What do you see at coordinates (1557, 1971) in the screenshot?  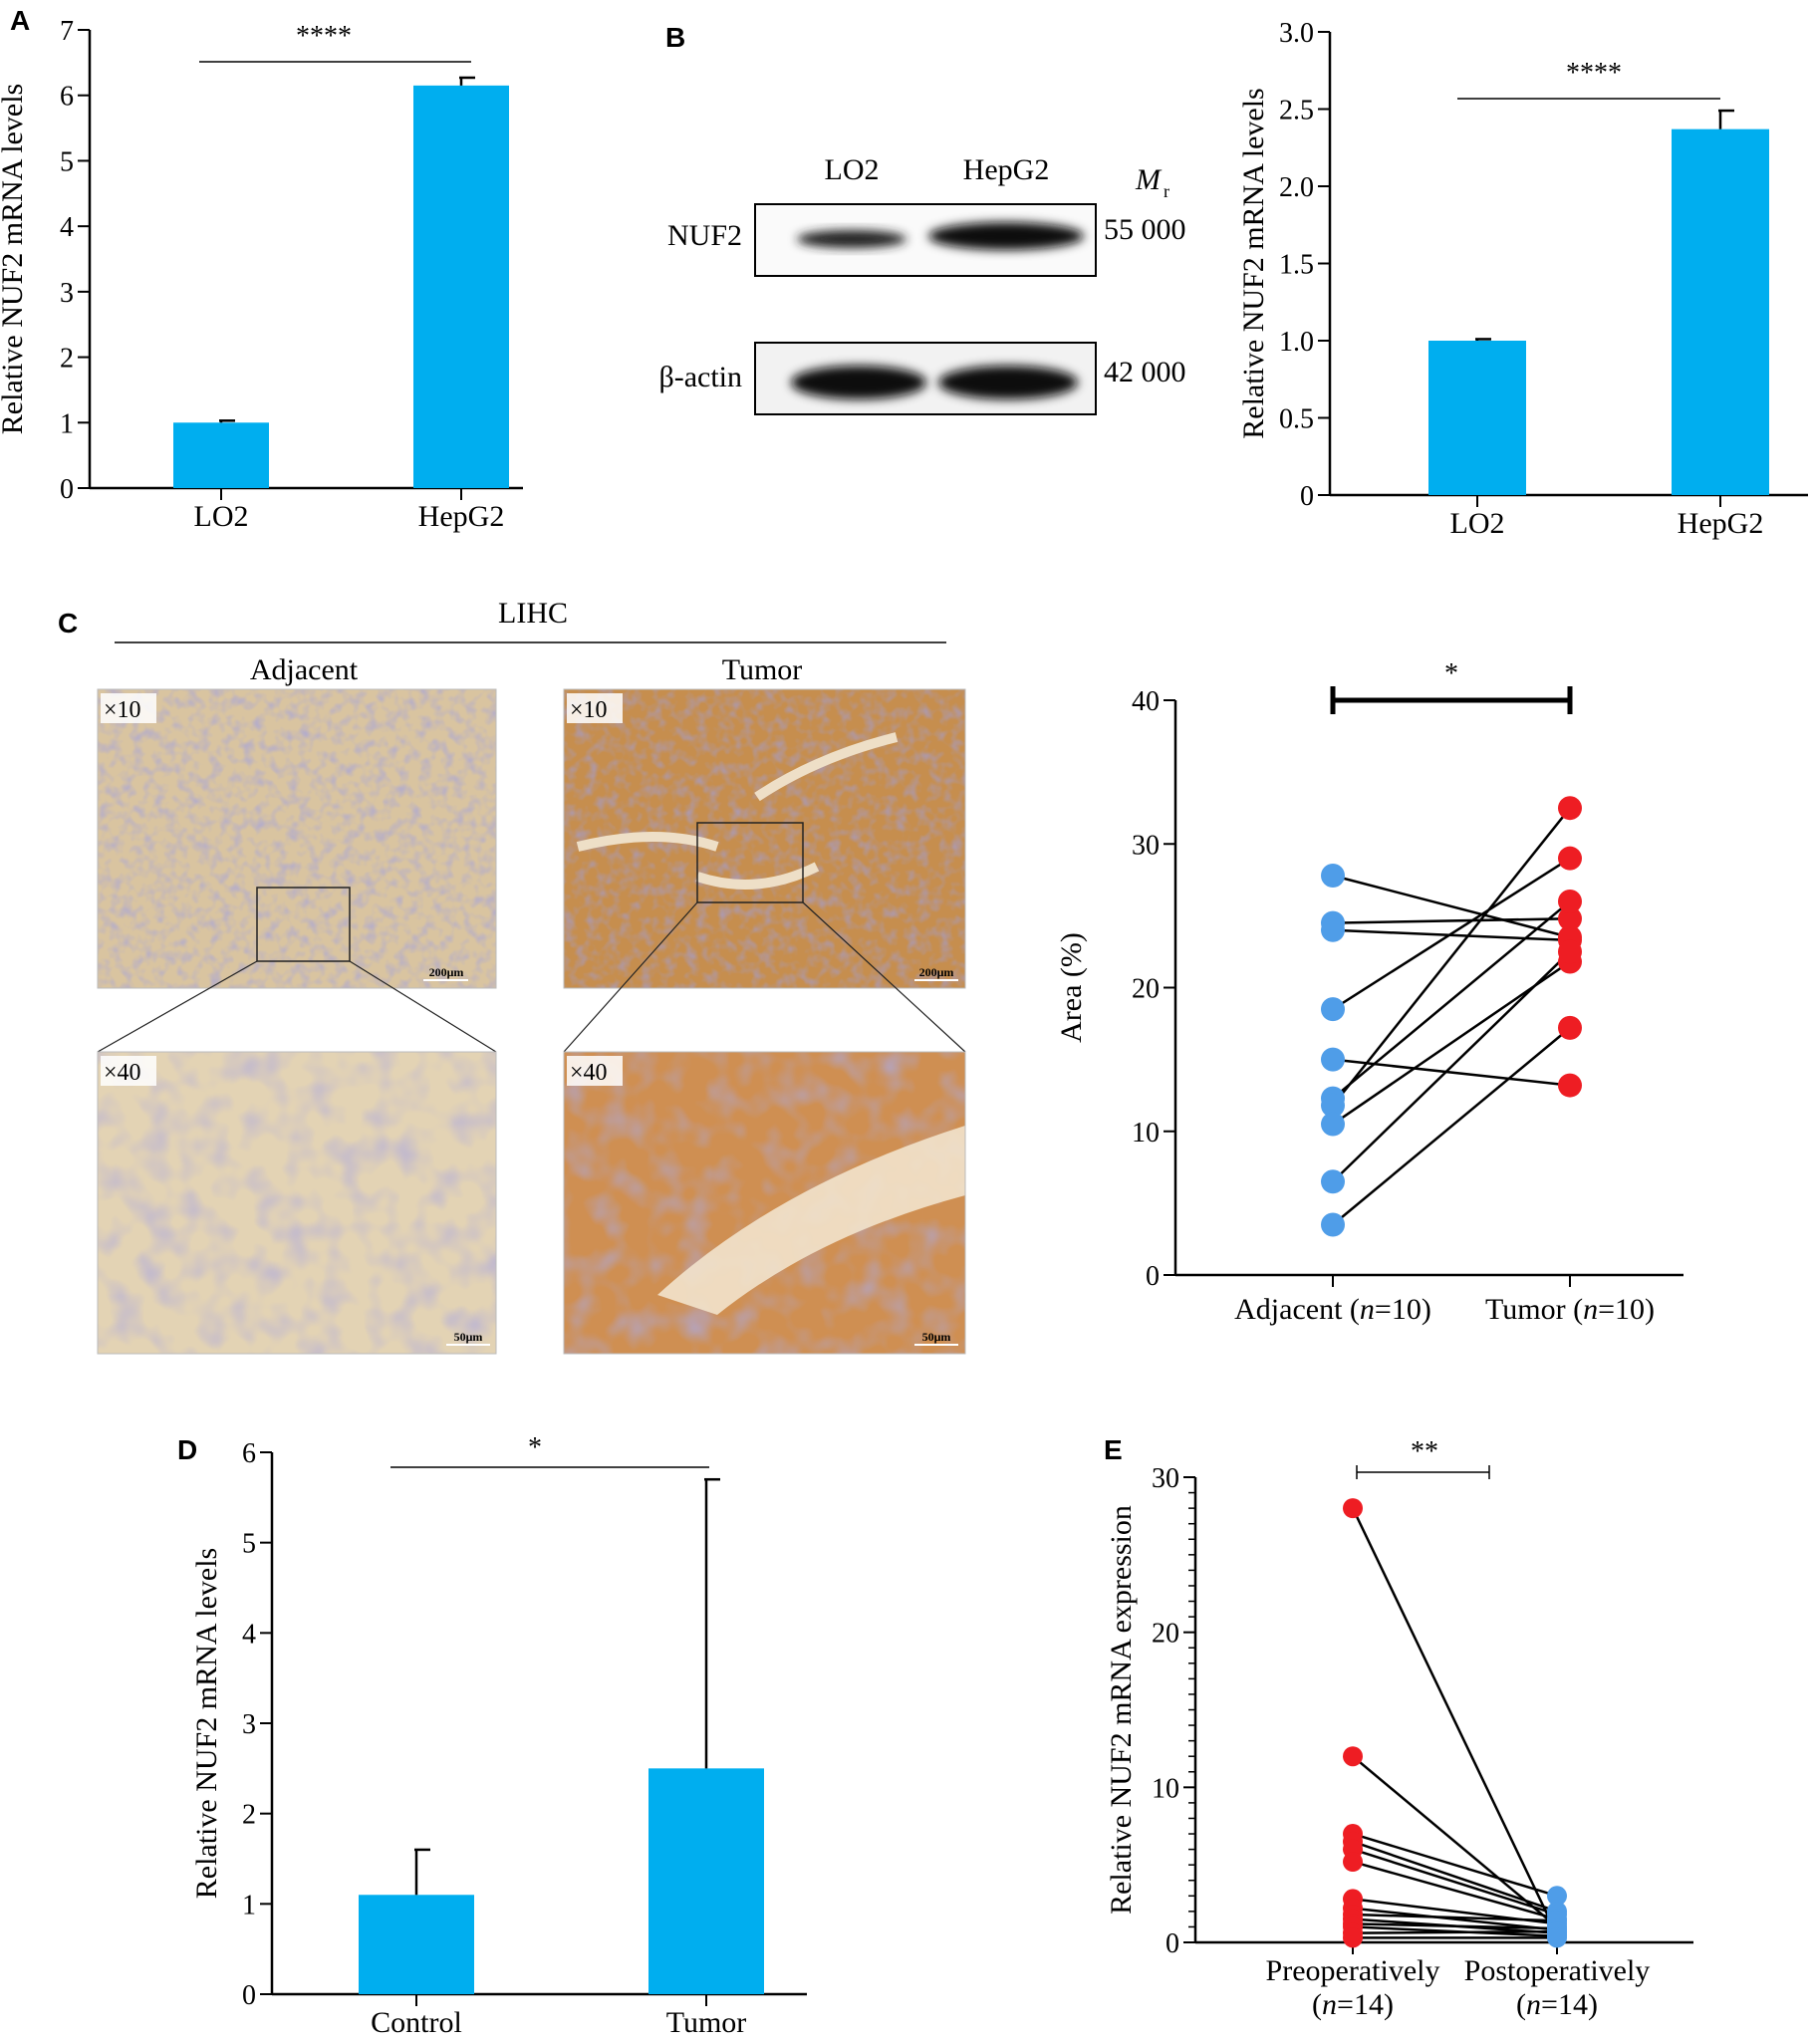 I see `x-tick-label-e-1: Postoperatively` at bounding box center [1557, 1971].